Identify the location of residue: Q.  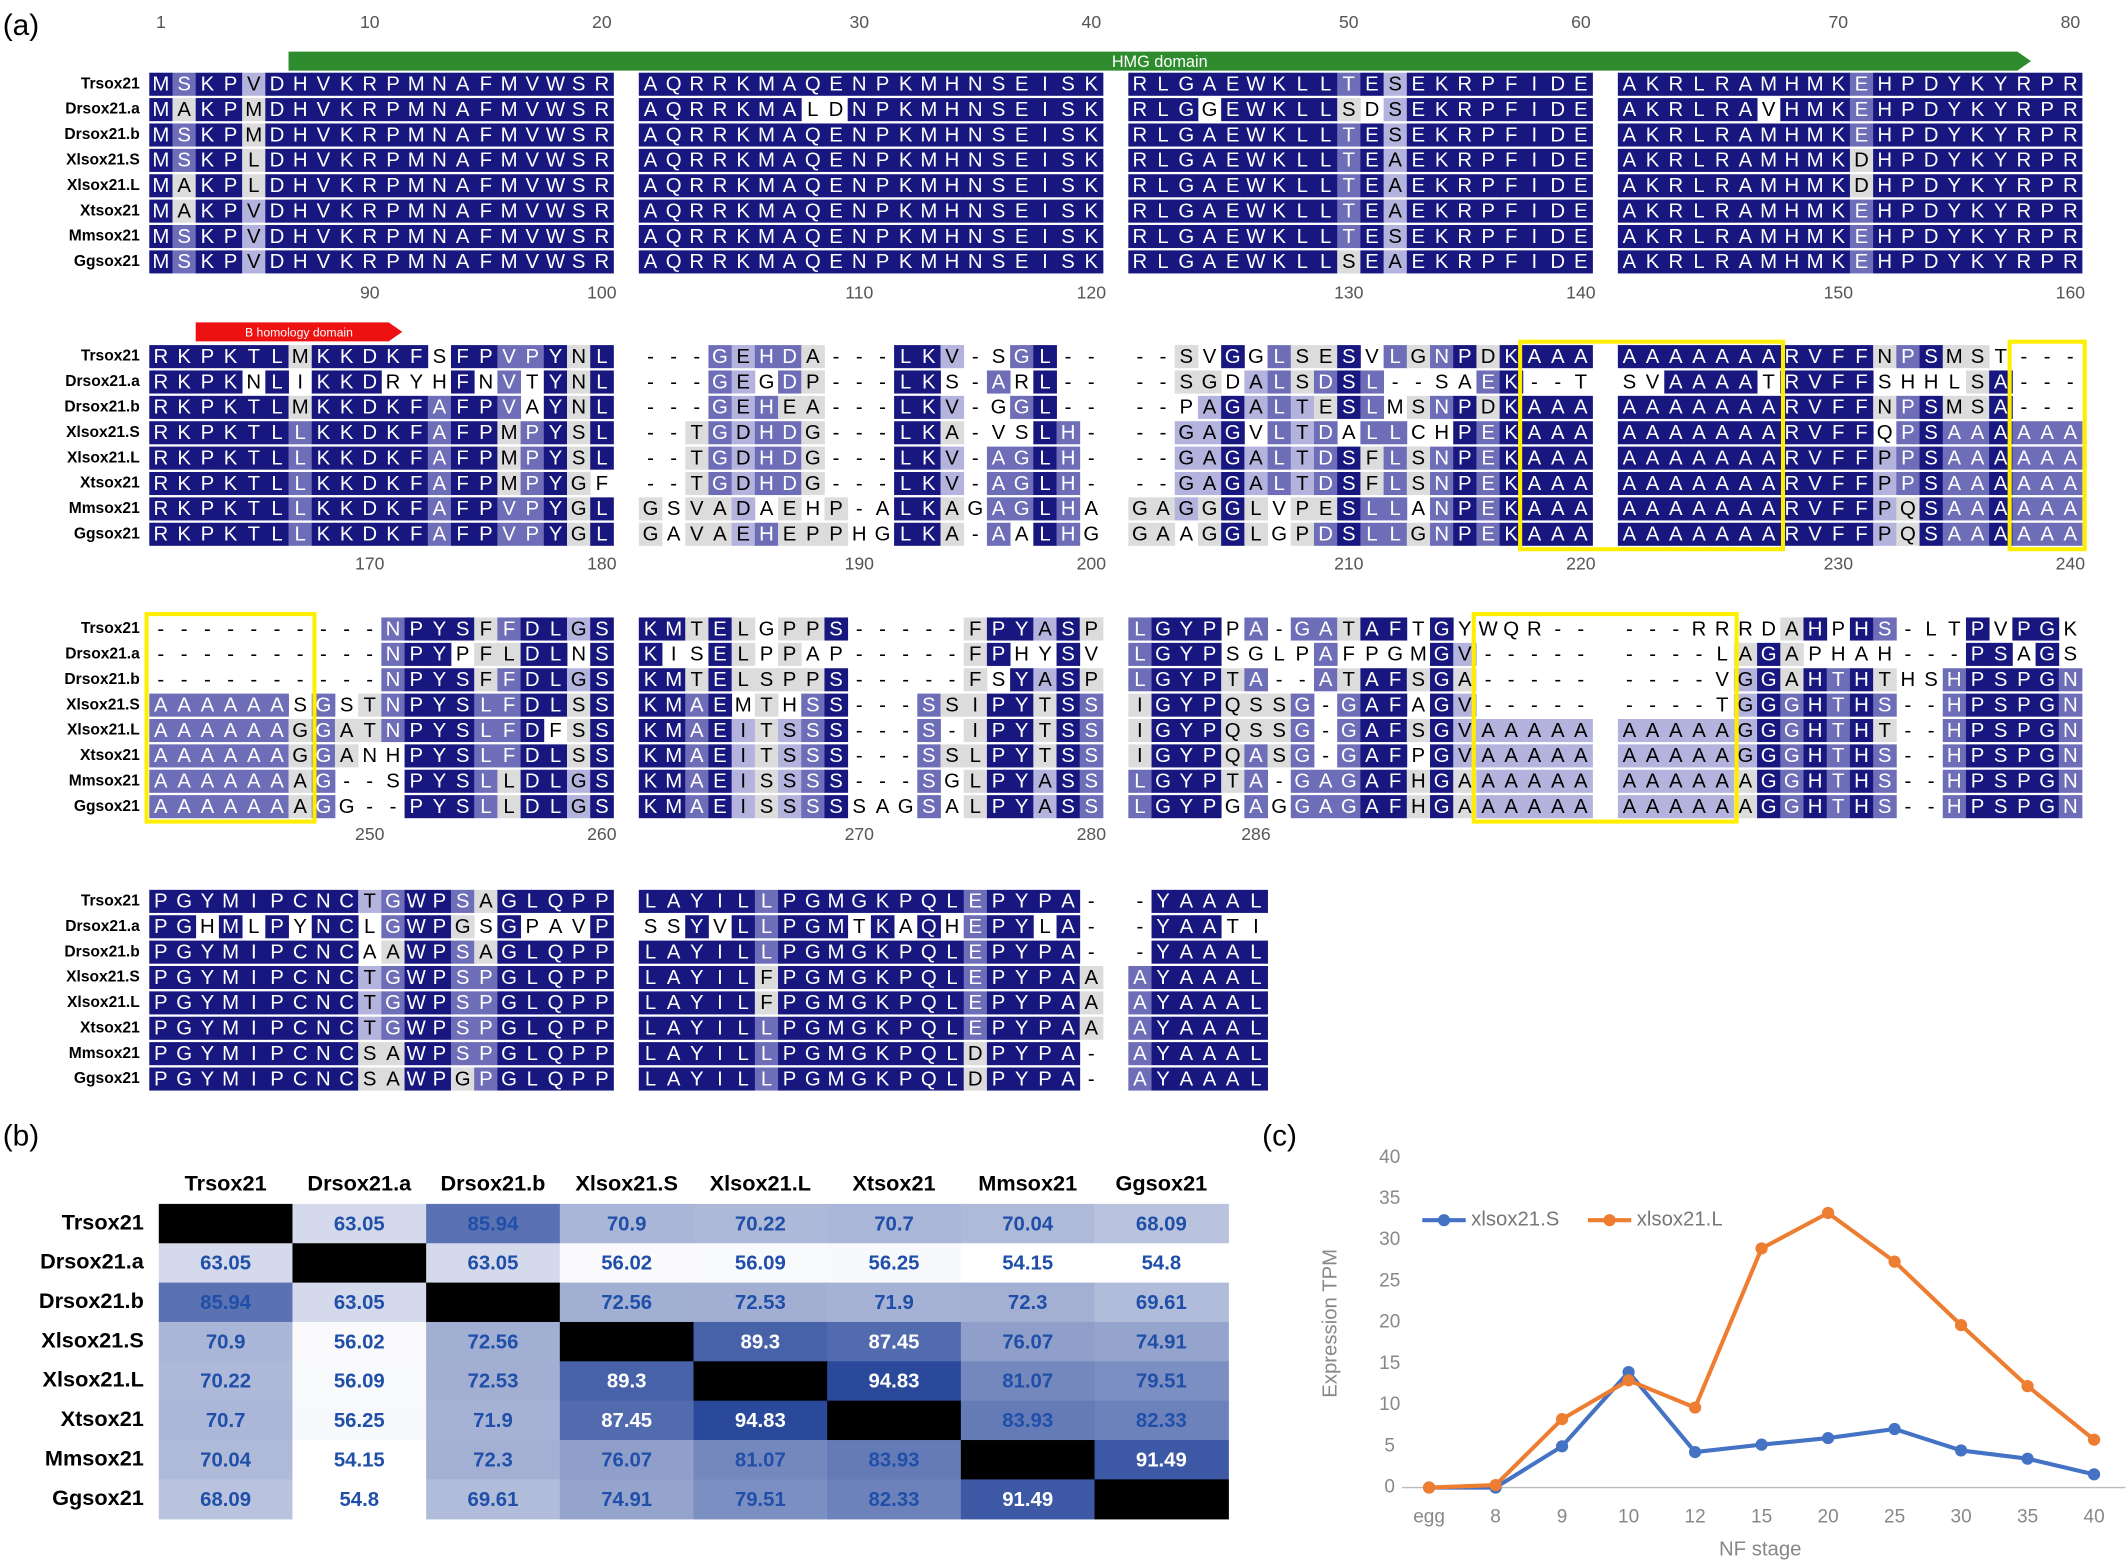
(1233, 757).